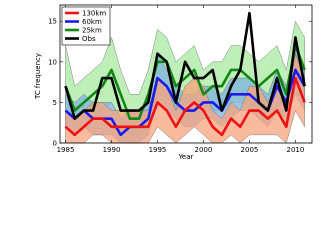  I want to click on y-tick-label: 0, so click(55, 144).